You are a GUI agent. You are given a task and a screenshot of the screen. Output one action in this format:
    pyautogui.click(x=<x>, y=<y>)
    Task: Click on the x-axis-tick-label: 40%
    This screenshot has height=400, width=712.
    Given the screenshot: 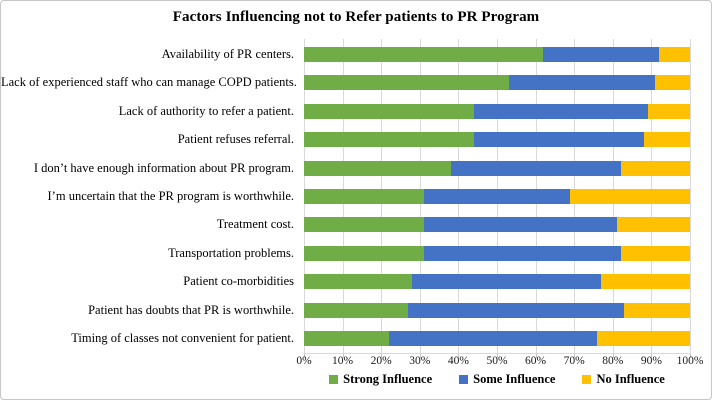 What is the action you would take?
    pyautogui.click(x=458, y=361)
    